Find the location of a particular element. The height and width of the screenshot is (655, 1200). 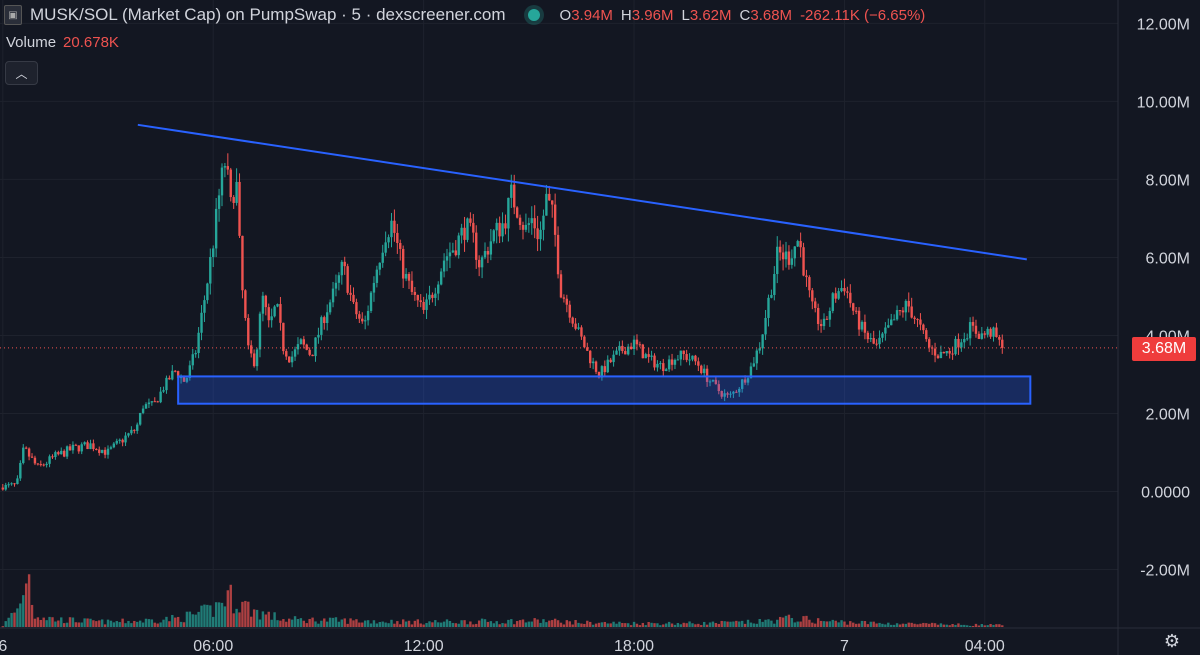

low-value: 3.62M is located at coordinates (710, 15).